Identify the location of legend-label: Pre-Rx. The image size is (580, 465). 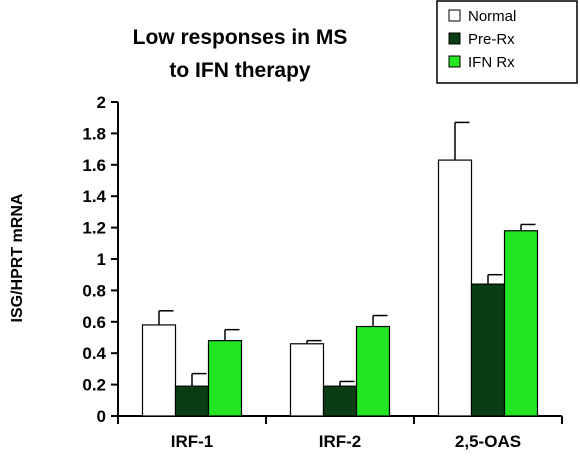
(491, 39).